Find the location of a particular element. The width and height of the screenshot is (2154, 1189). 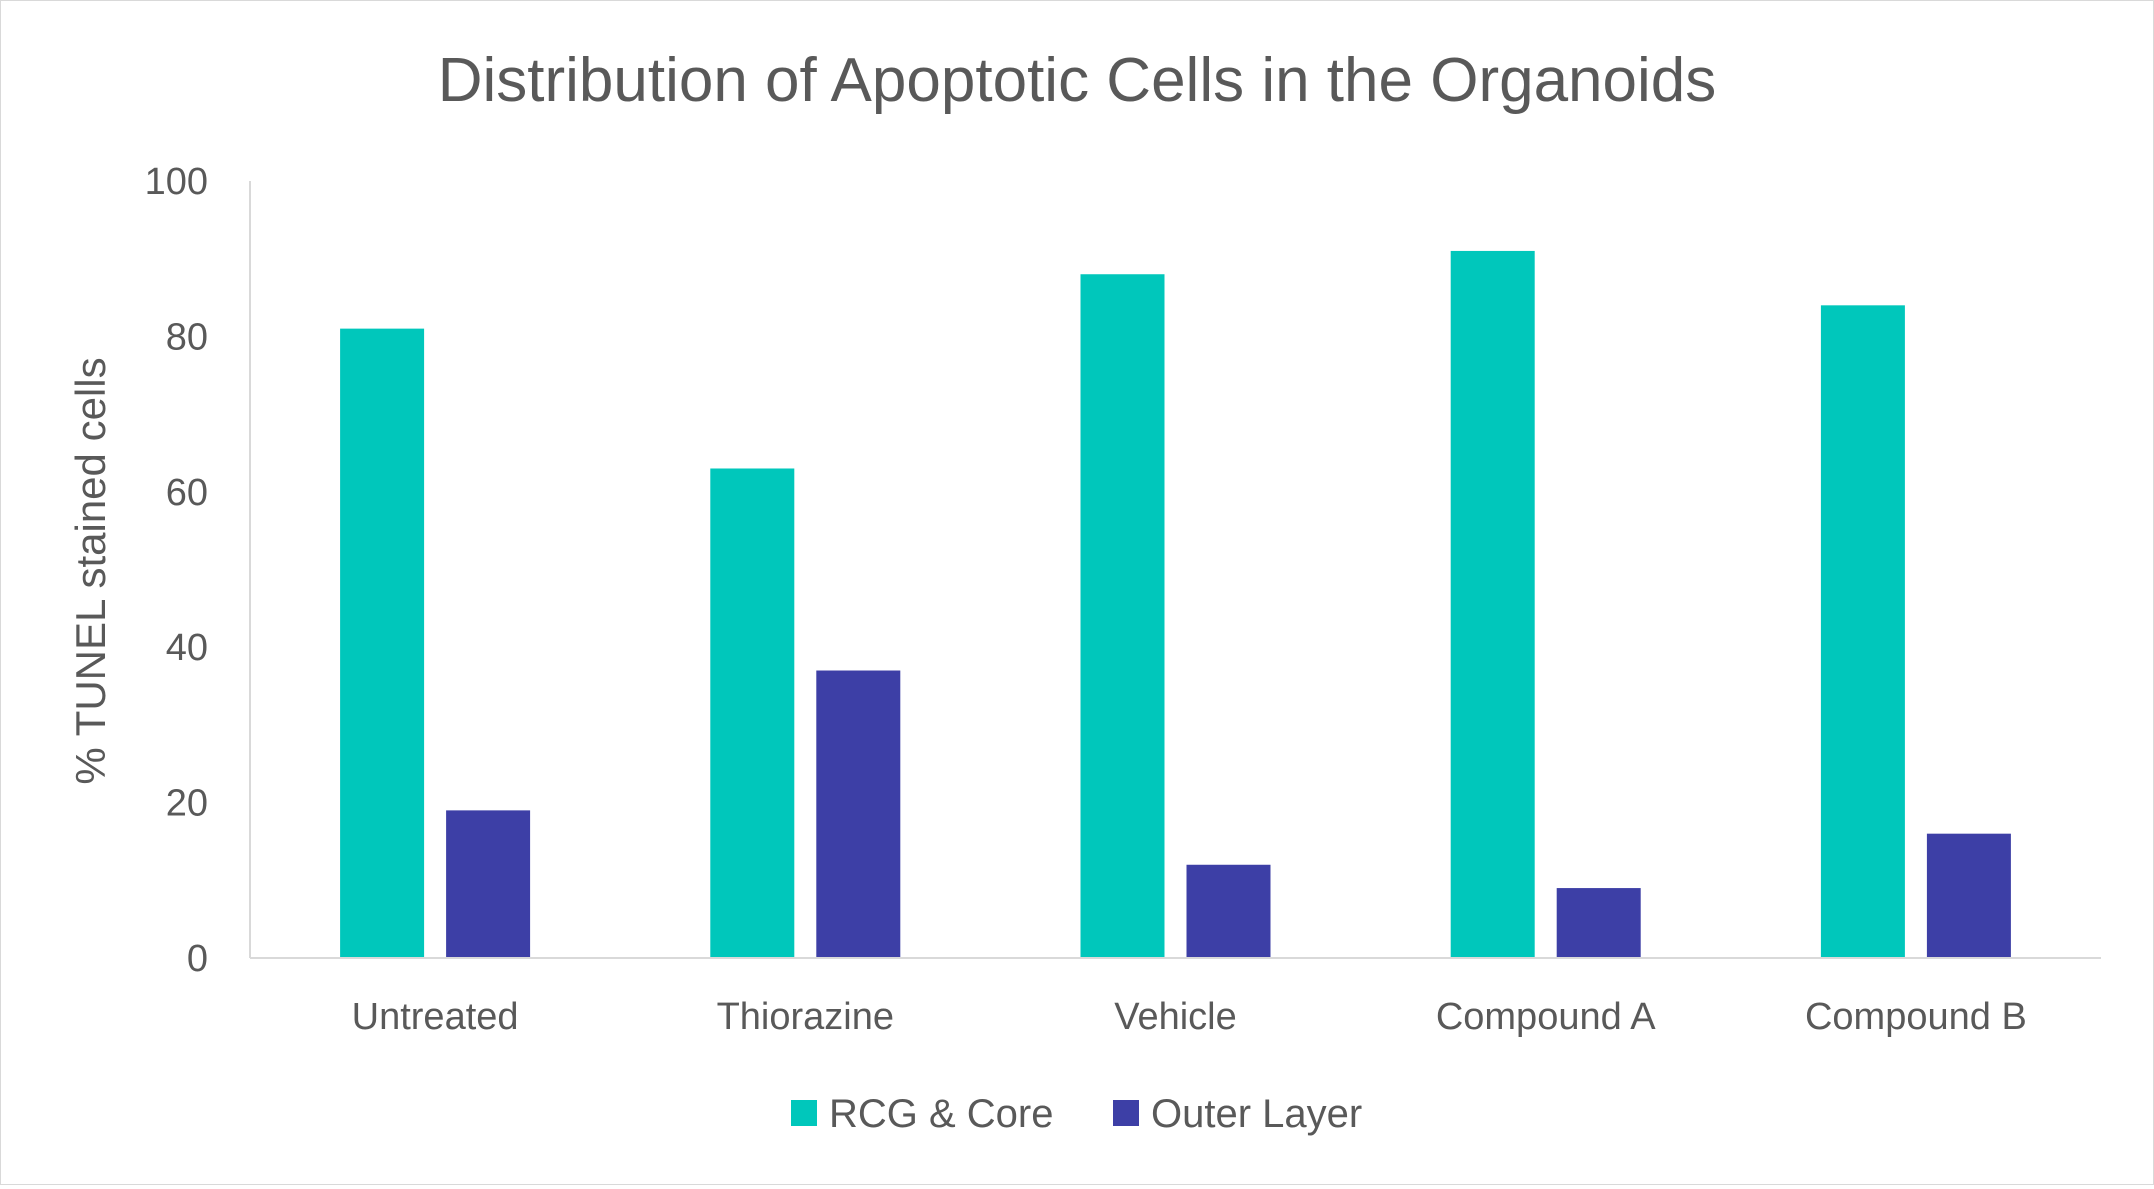

x-tick-label: Compound B is located at coordinates (1916, 1017).